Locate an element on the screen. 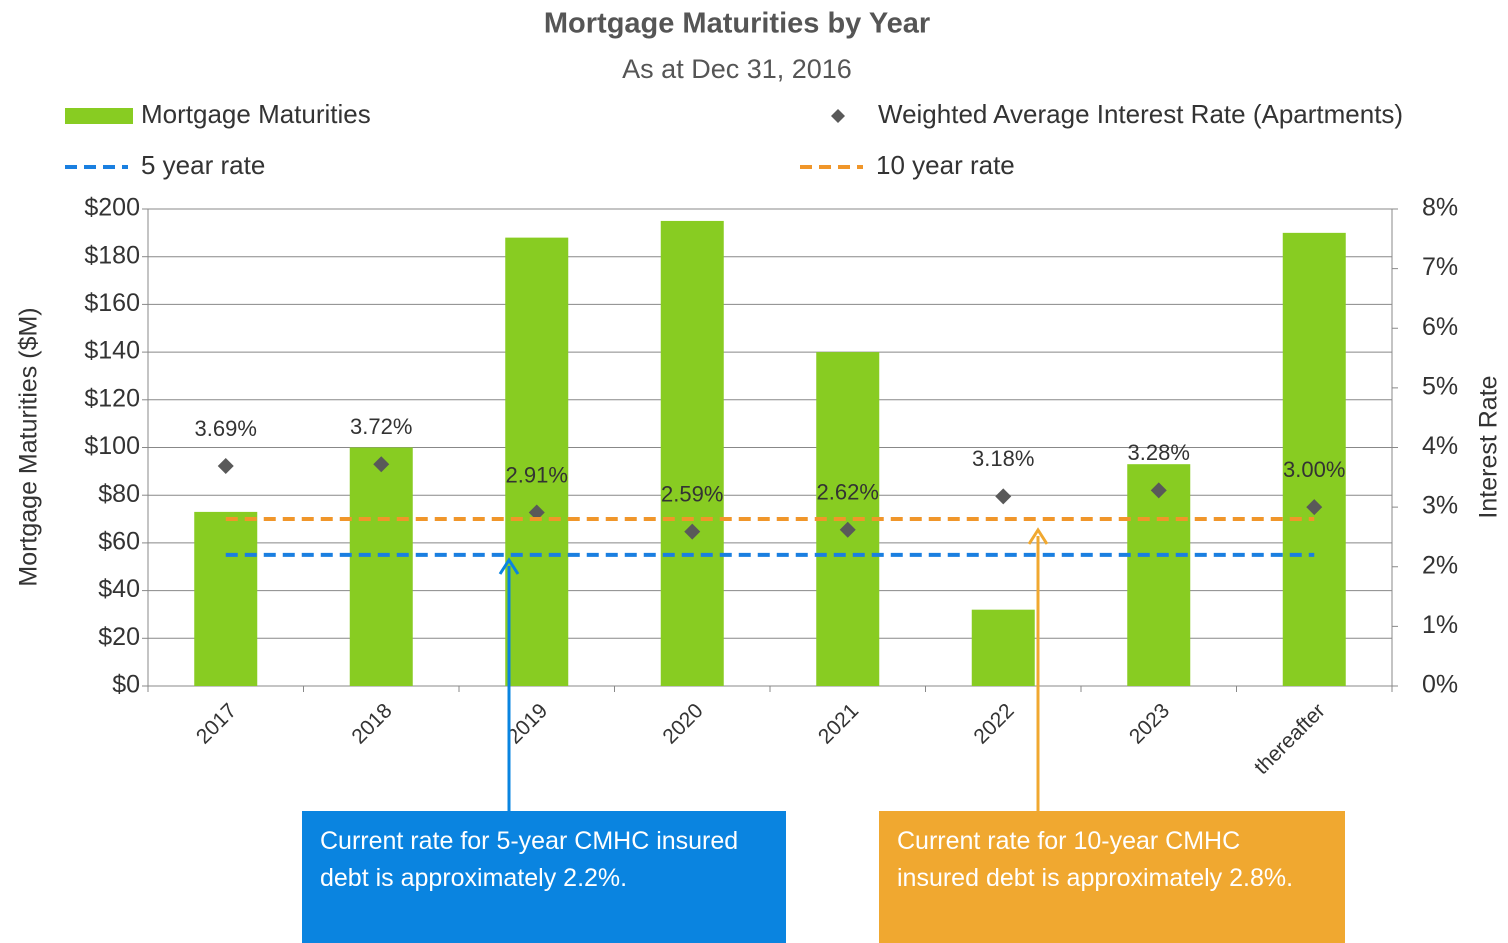 The width and height of the screenshot is (1508, 943). x-tick-label: 2023 is located at coordinates (1149, 723).